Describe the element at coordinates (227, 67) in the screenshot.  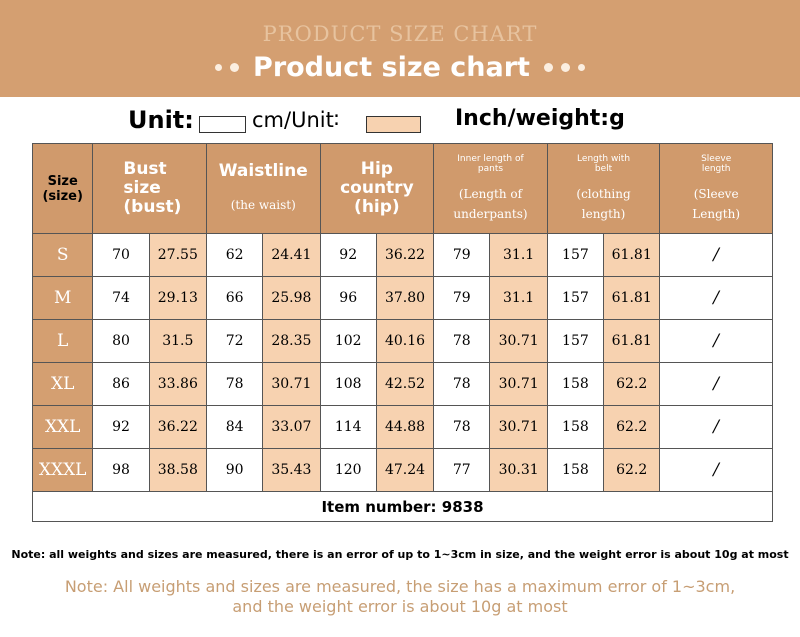
I see `left-dots-decoration` at that location.